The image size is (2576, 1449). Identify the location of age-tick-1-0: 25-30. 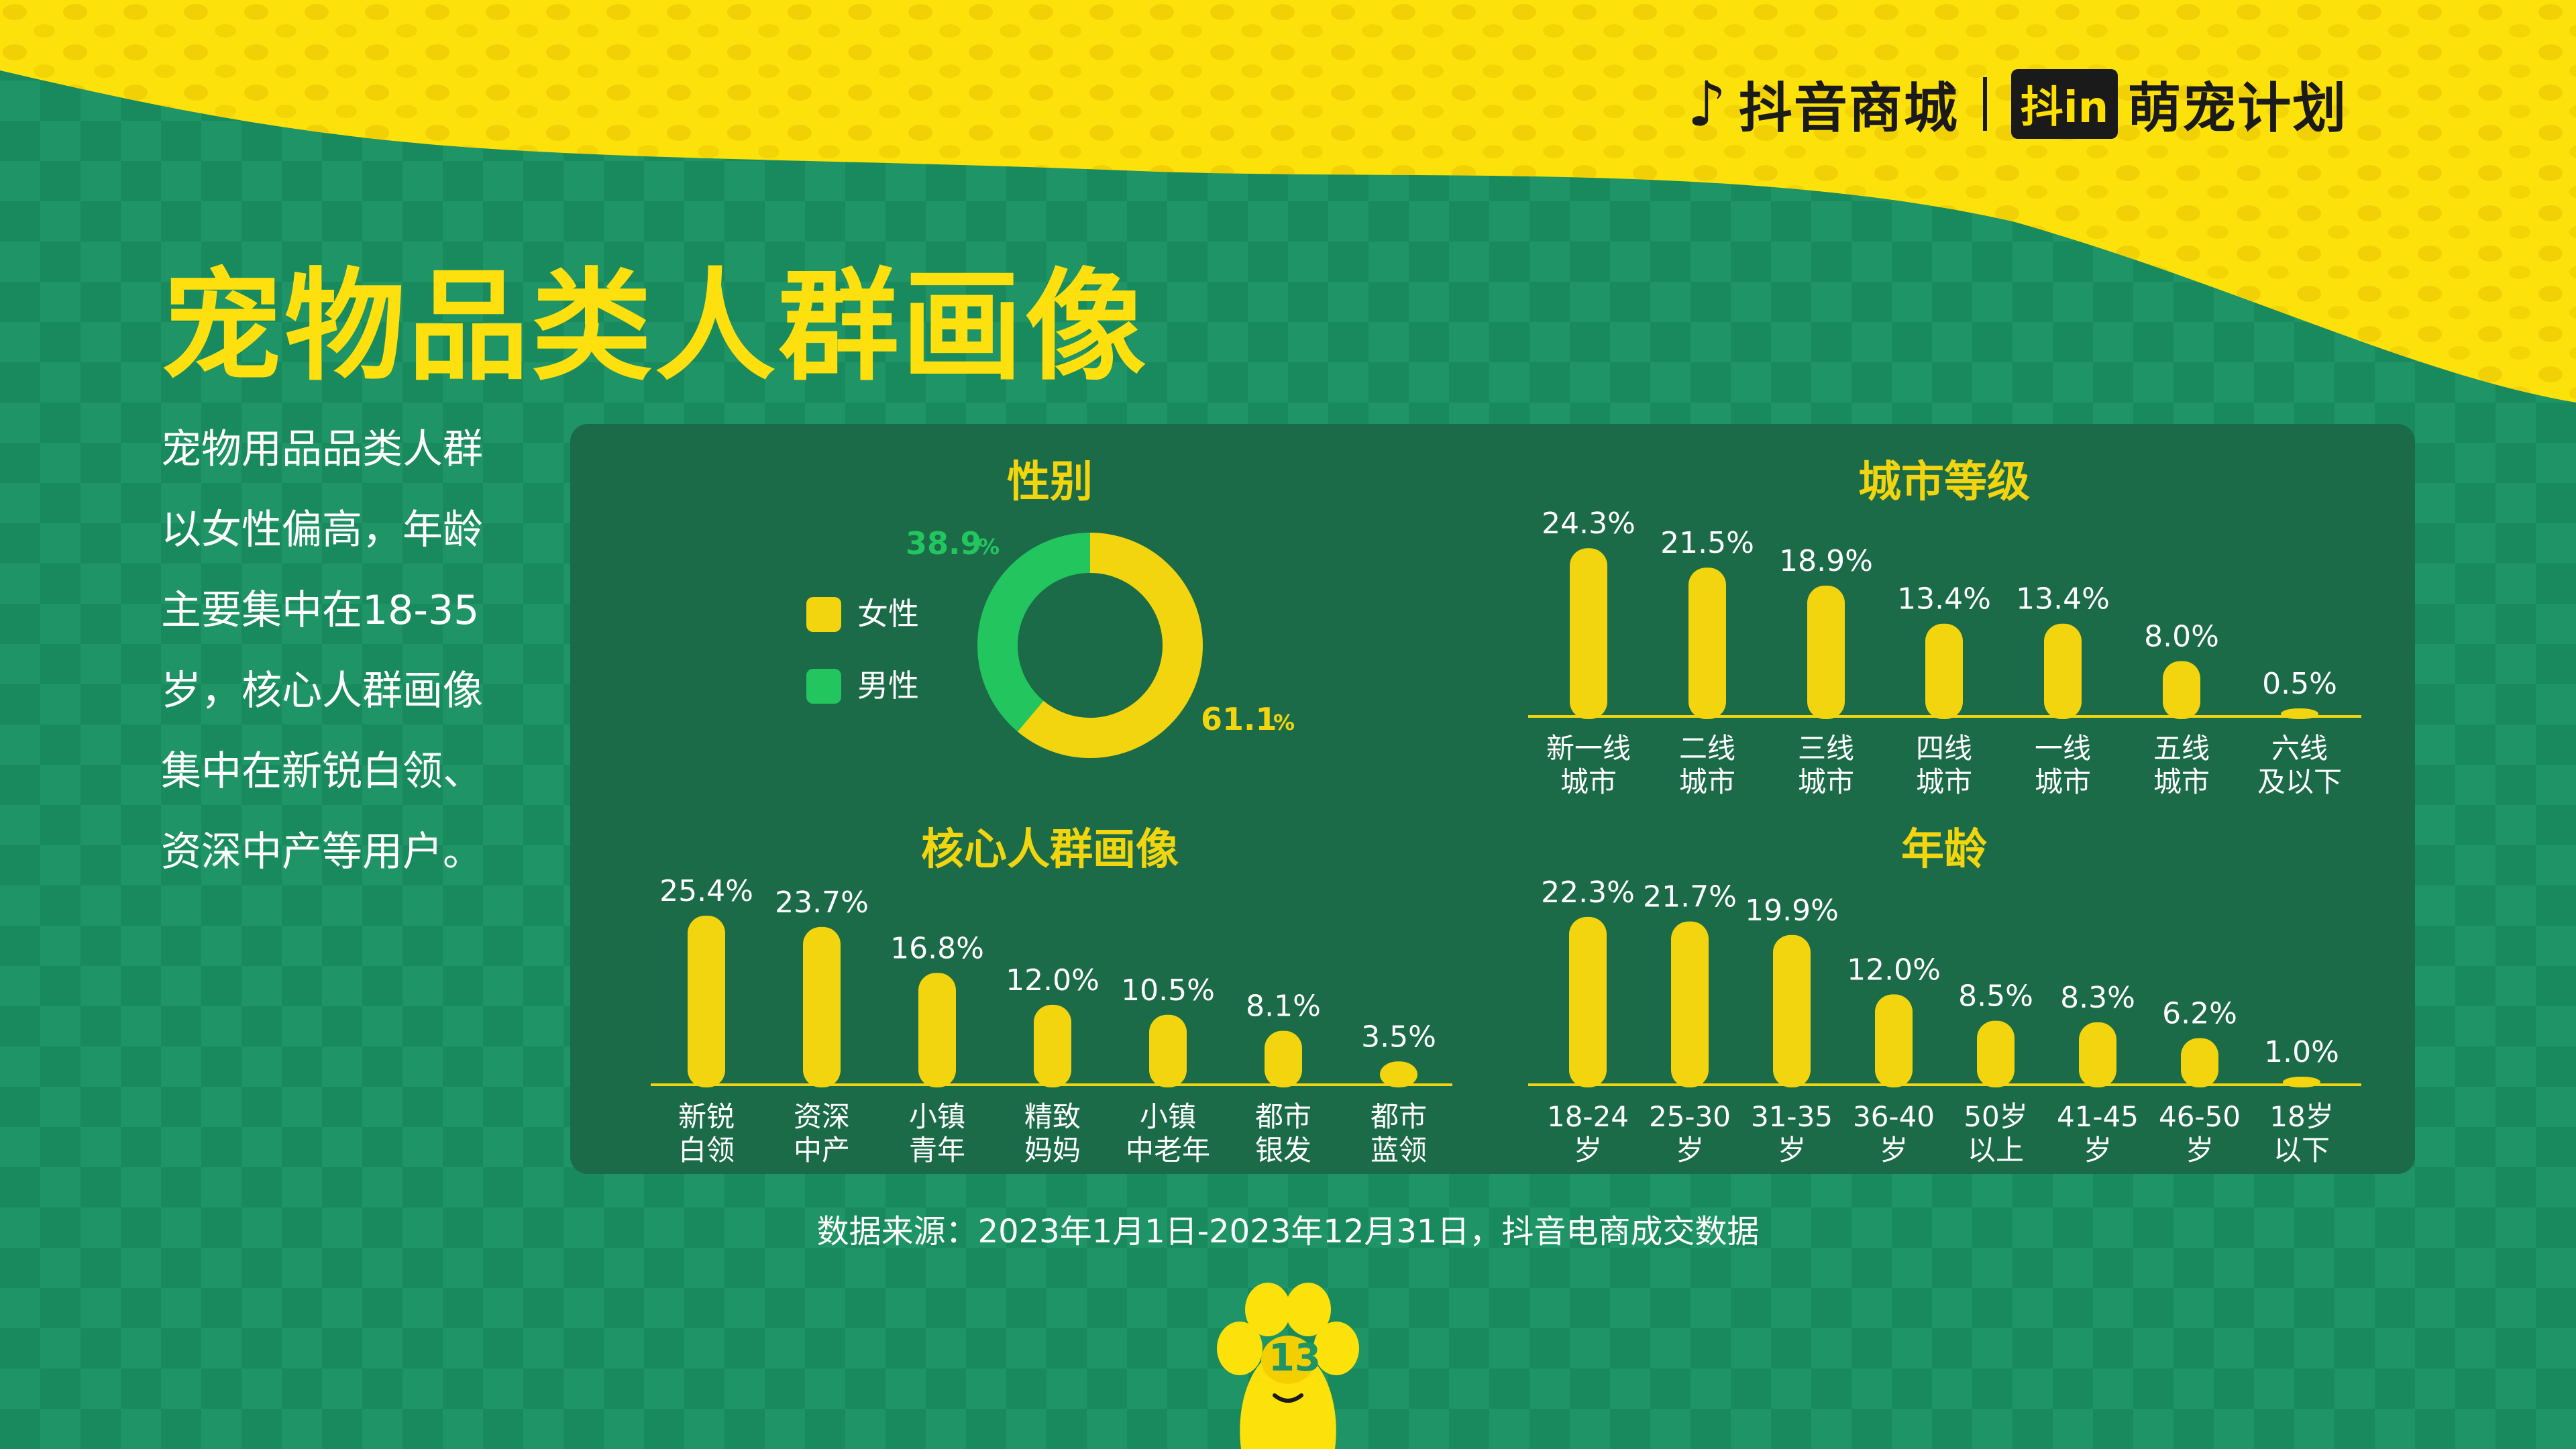
(1690, 1116).